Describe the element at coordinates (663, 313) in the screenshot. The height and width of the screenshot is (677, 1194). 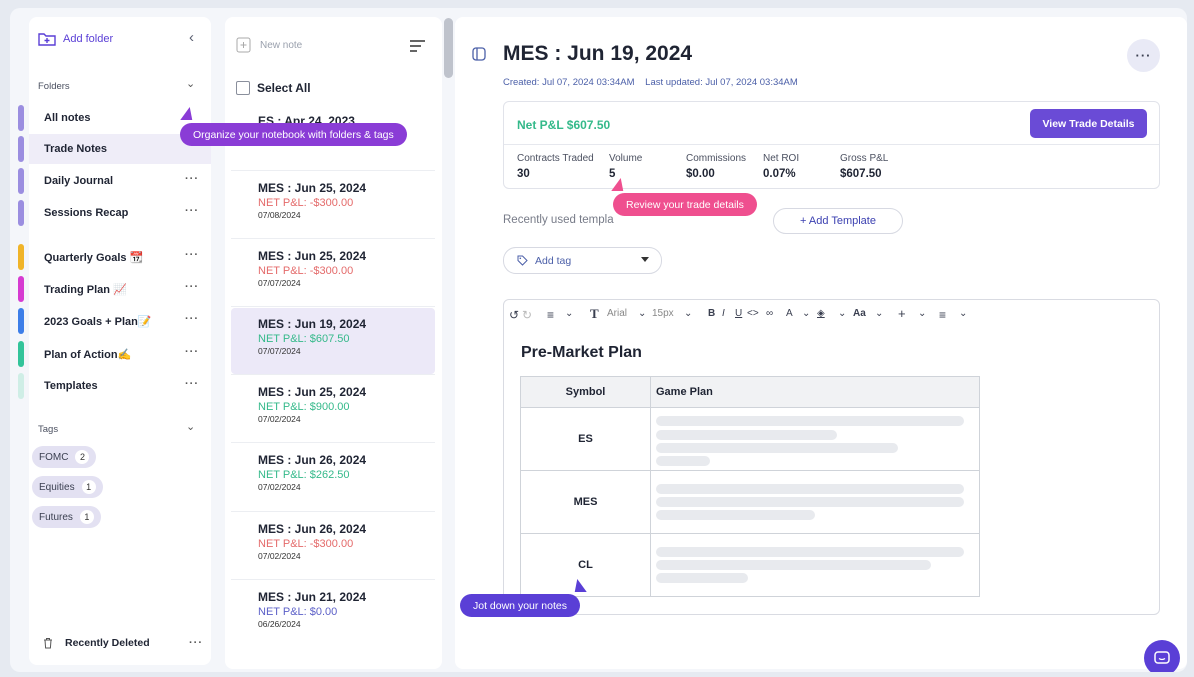
I see `font-size-select: 15px` at that location.